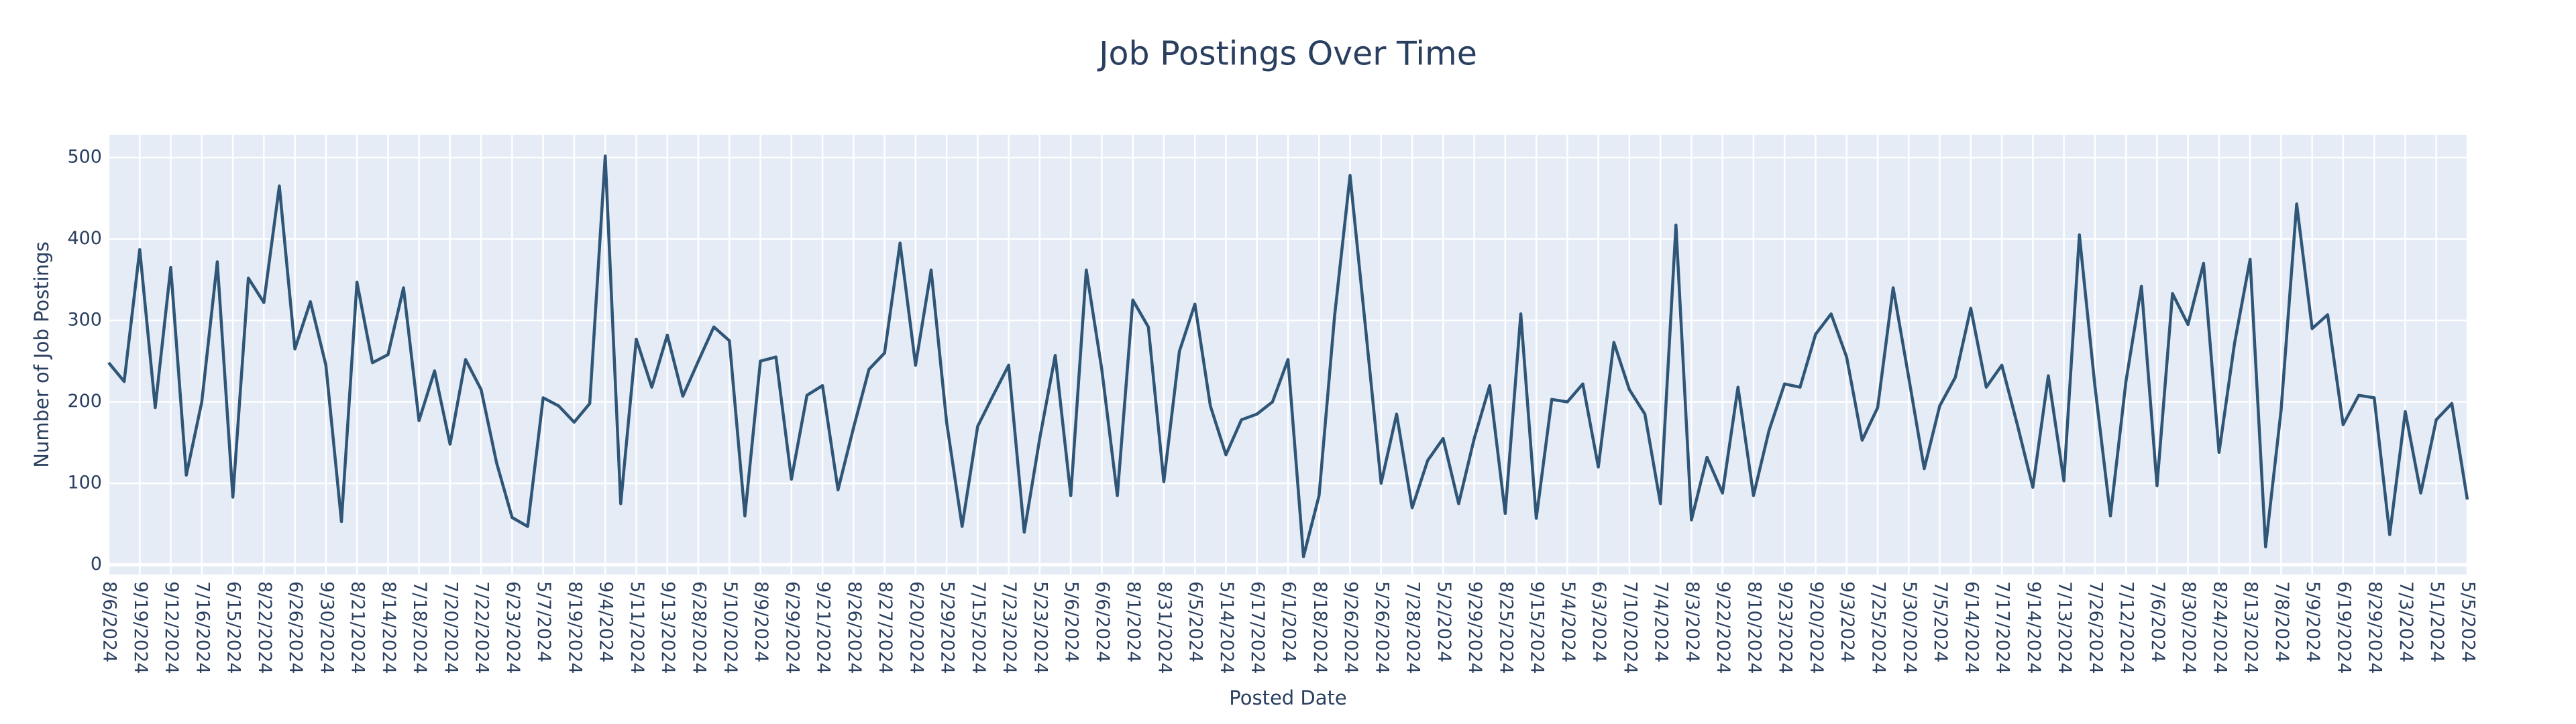  Describe the element at coordinates (1381, 627) in the screenshot. I see `x-tick-label: 5/26/2024` at that location.